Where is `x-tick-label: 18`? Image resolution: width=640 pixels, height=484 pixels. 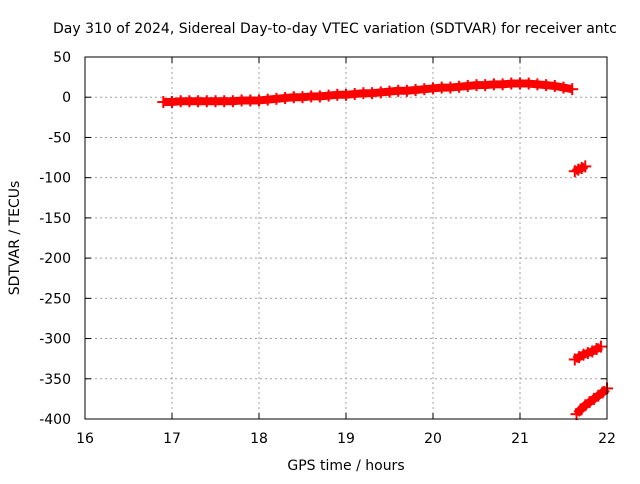
x-tick-label: 18 is located at coordinates (259, 439).